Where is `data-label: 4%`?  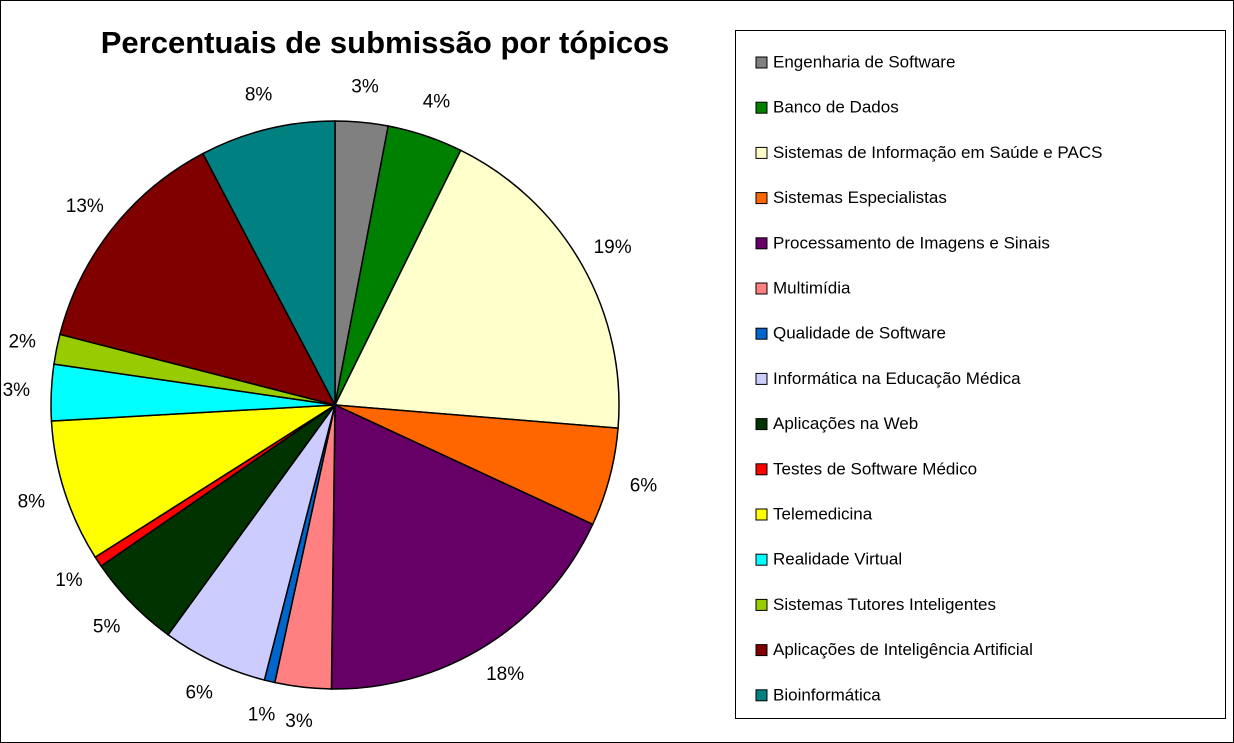 data-label: 4% is located at coordinates (437, 102).